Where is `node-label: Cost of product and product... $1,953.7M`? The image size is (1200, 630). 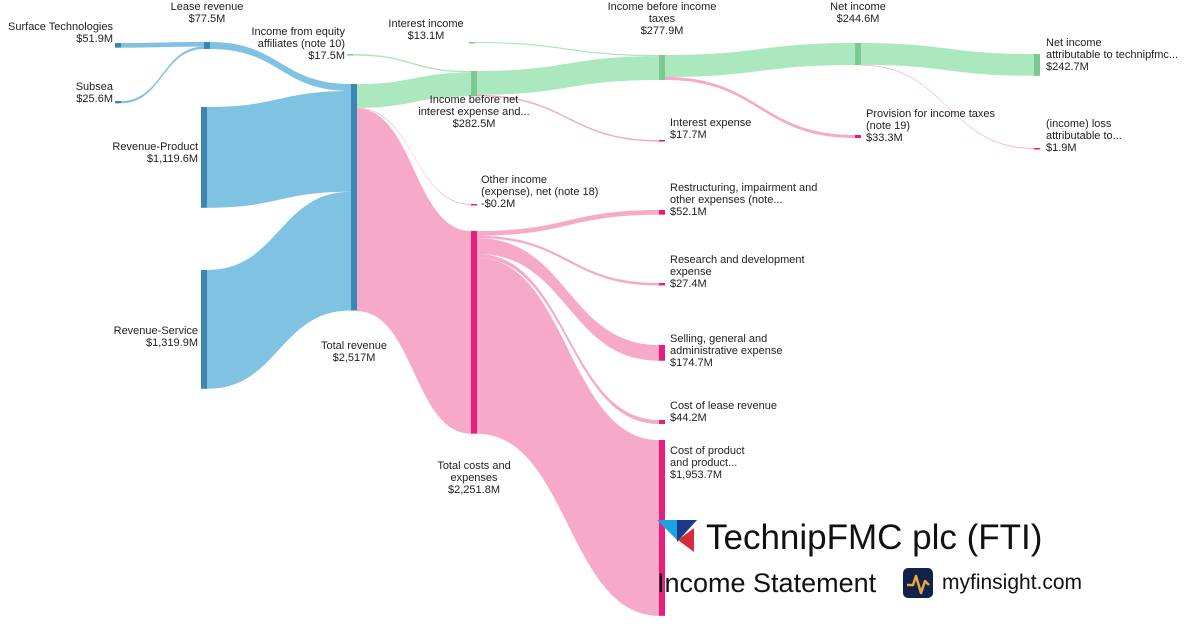 node-label: Cost of product and product... $1,953.7M is located at coordinates (707, 463).